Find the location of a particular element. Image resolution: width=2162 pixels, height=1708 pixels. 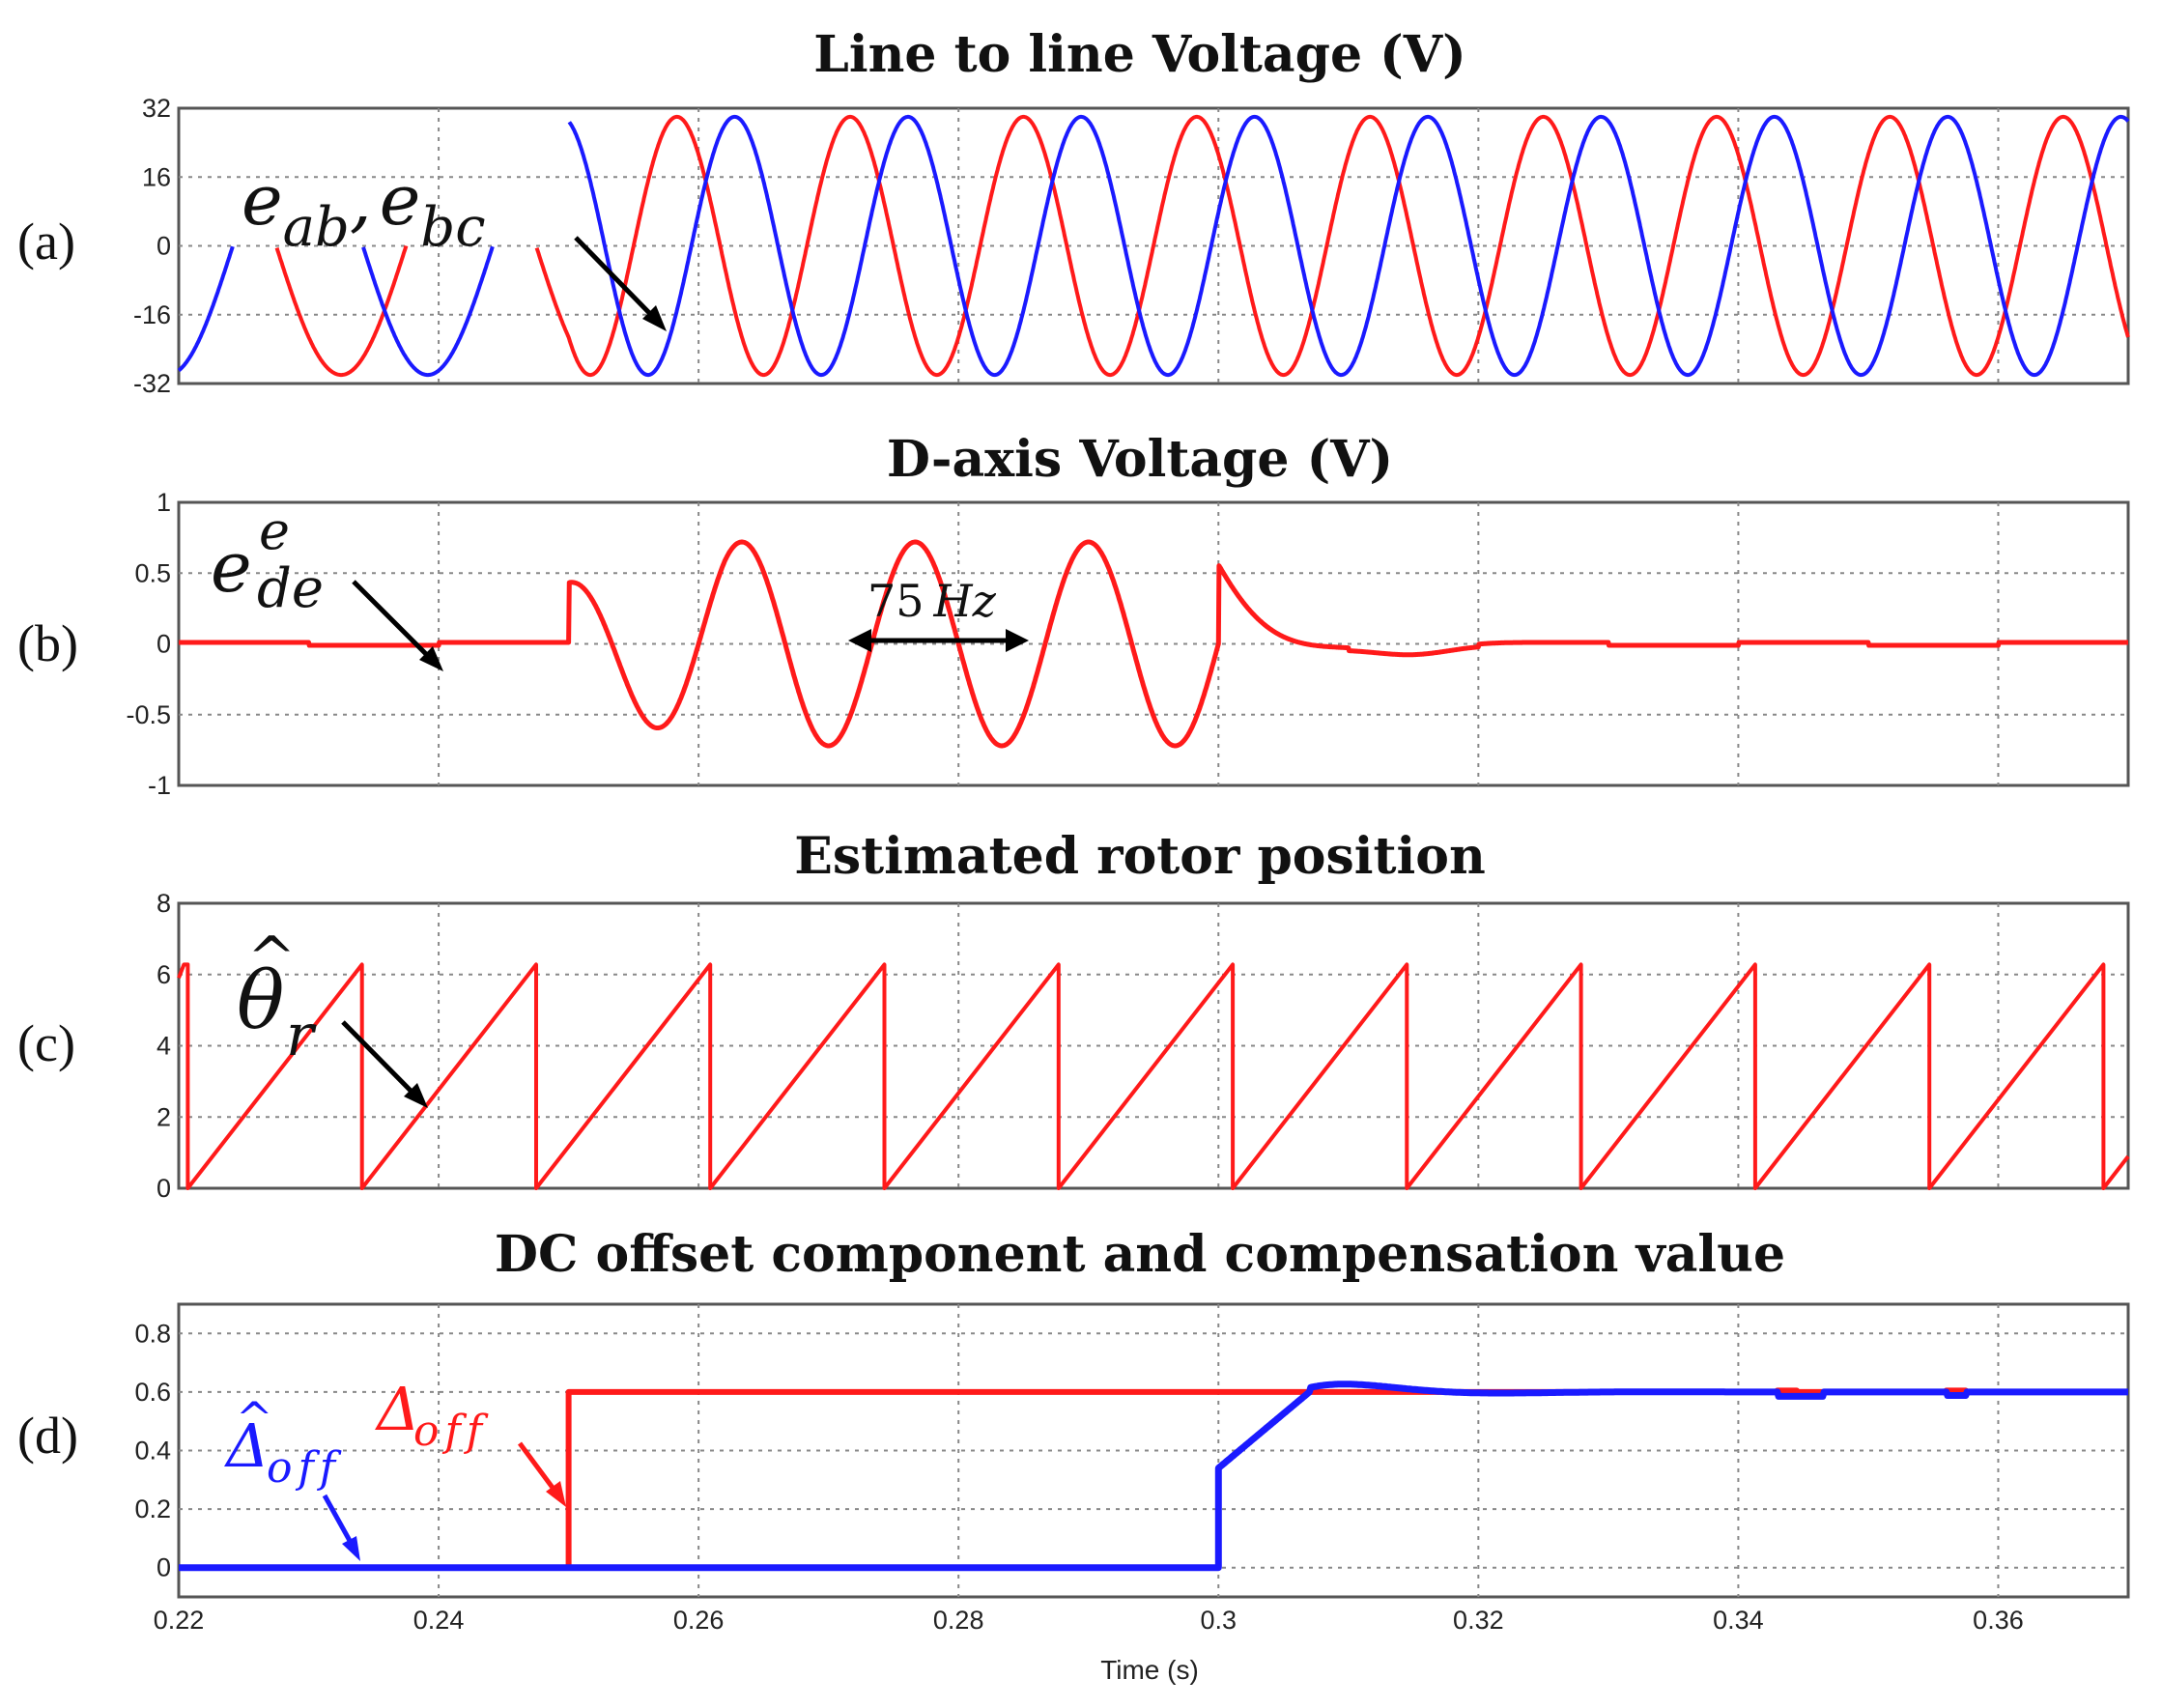

xtick-6: 0.34 is located at coordinates (1738, 1620).